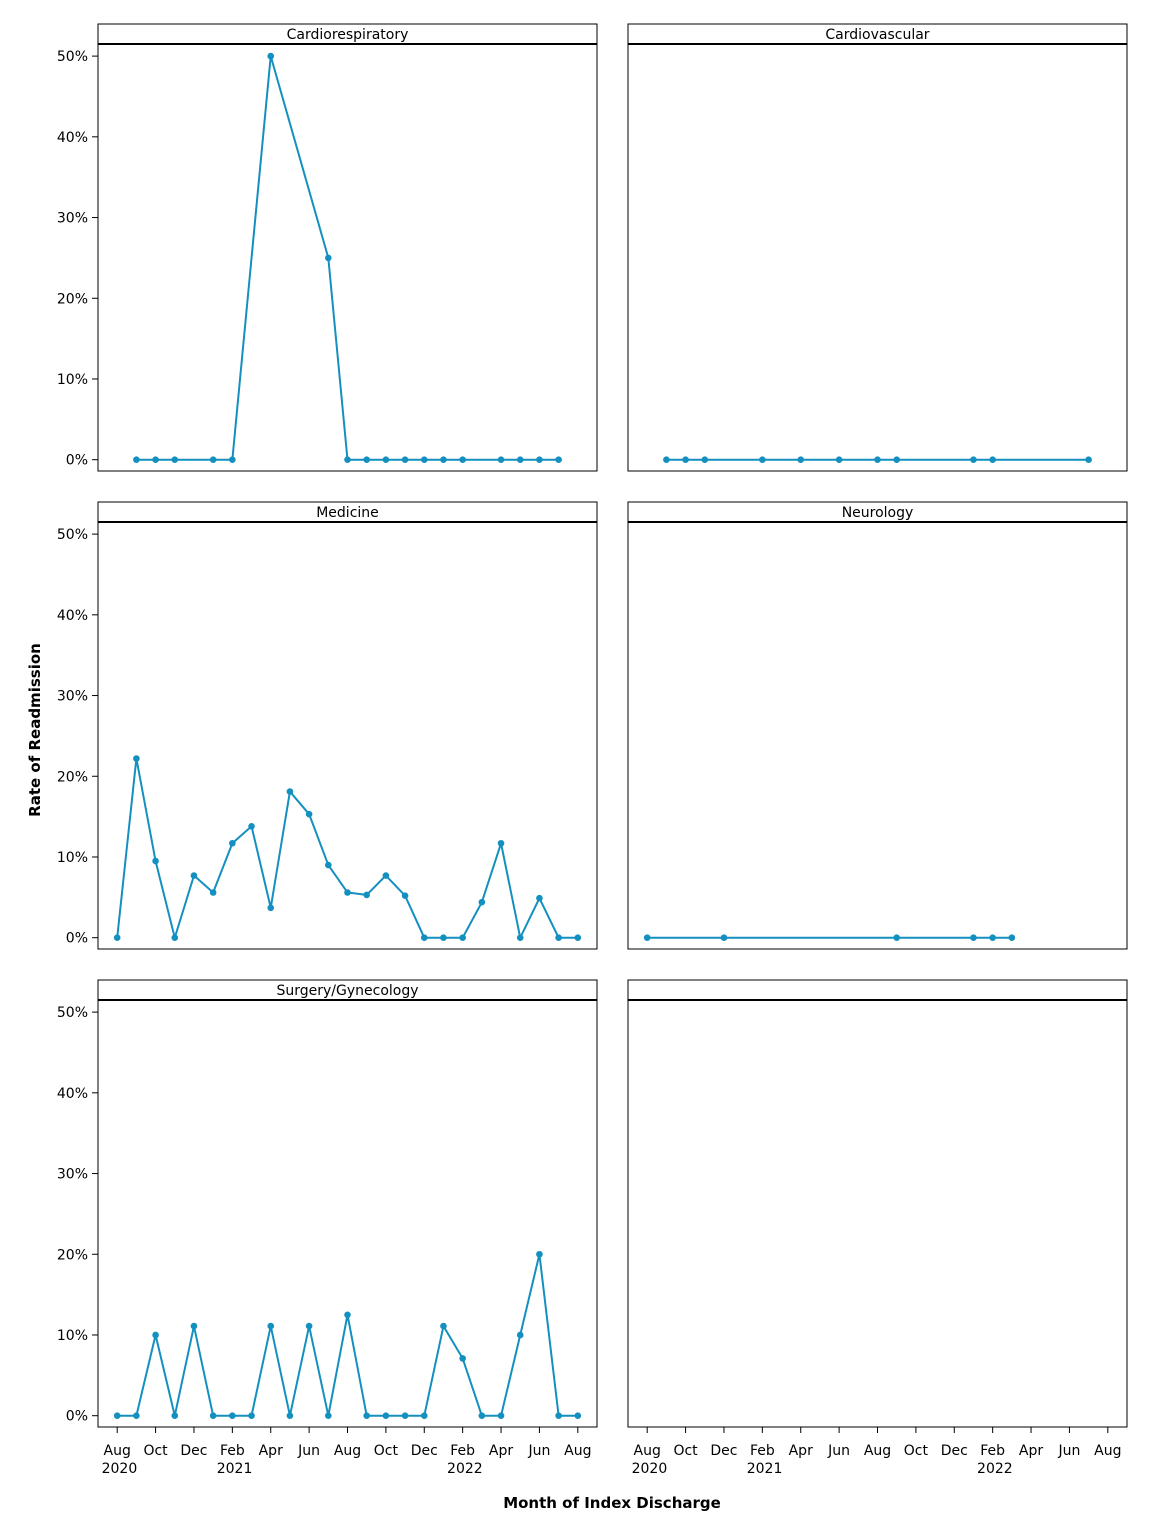 The height and width of the screenshot is (1536, 1152). Describe the element at coordinates (347, 513) in the screenshot. I see `panel-title: Medicine` at that location.